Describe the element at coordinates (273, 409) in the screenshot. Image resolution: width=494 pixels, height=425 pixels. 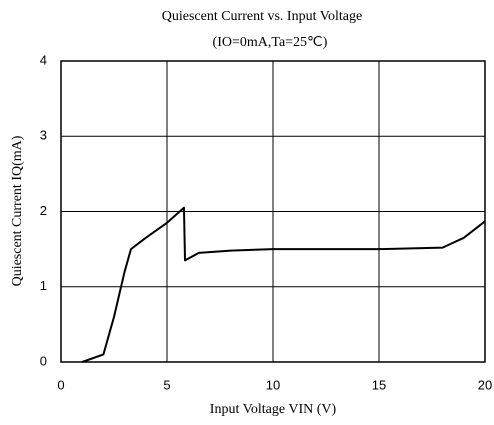
I see `x-axis-label: Input Voltage VIN (V)` at that location.